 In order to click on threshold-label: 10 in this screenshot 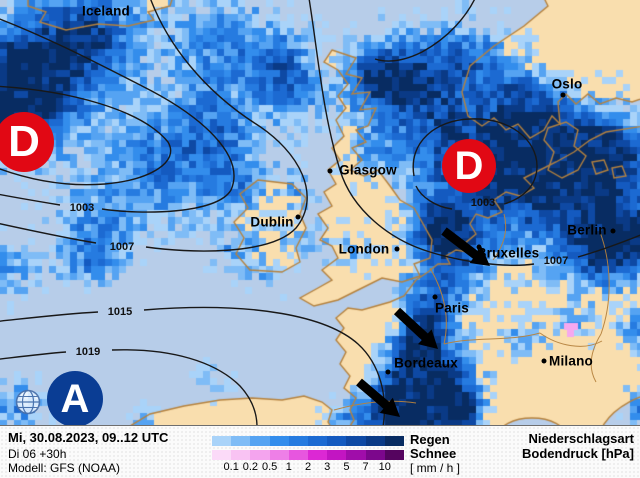, I will do `click(384, 467)`.